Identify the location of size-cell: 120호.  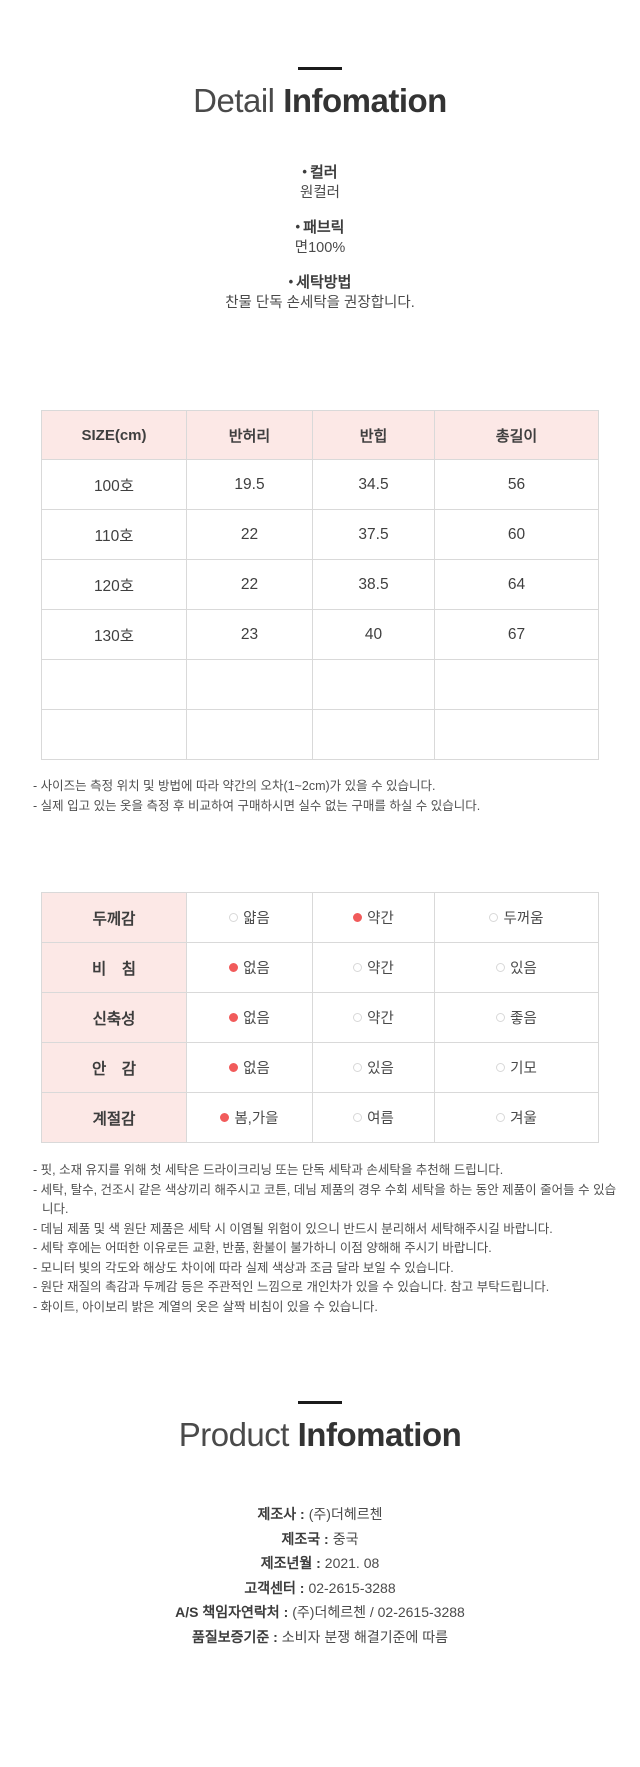
(114, 584).